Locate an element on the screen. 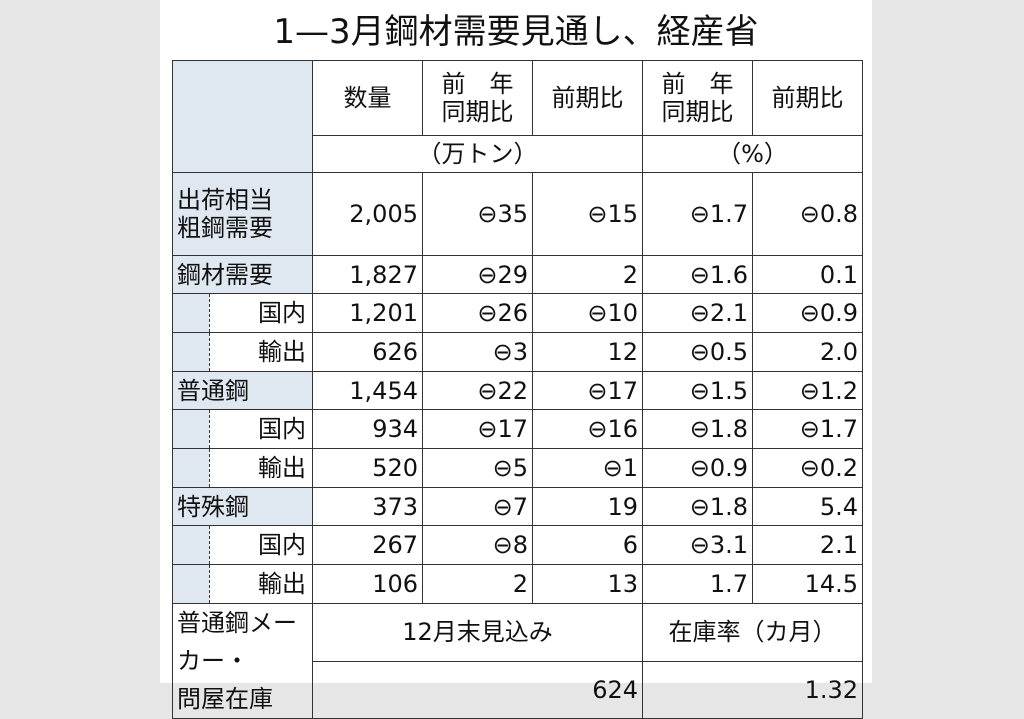 Image resolution: width=1024 pixels, height=719 pixels. value: ⊖0.8 is located at coordinates (807, 214).